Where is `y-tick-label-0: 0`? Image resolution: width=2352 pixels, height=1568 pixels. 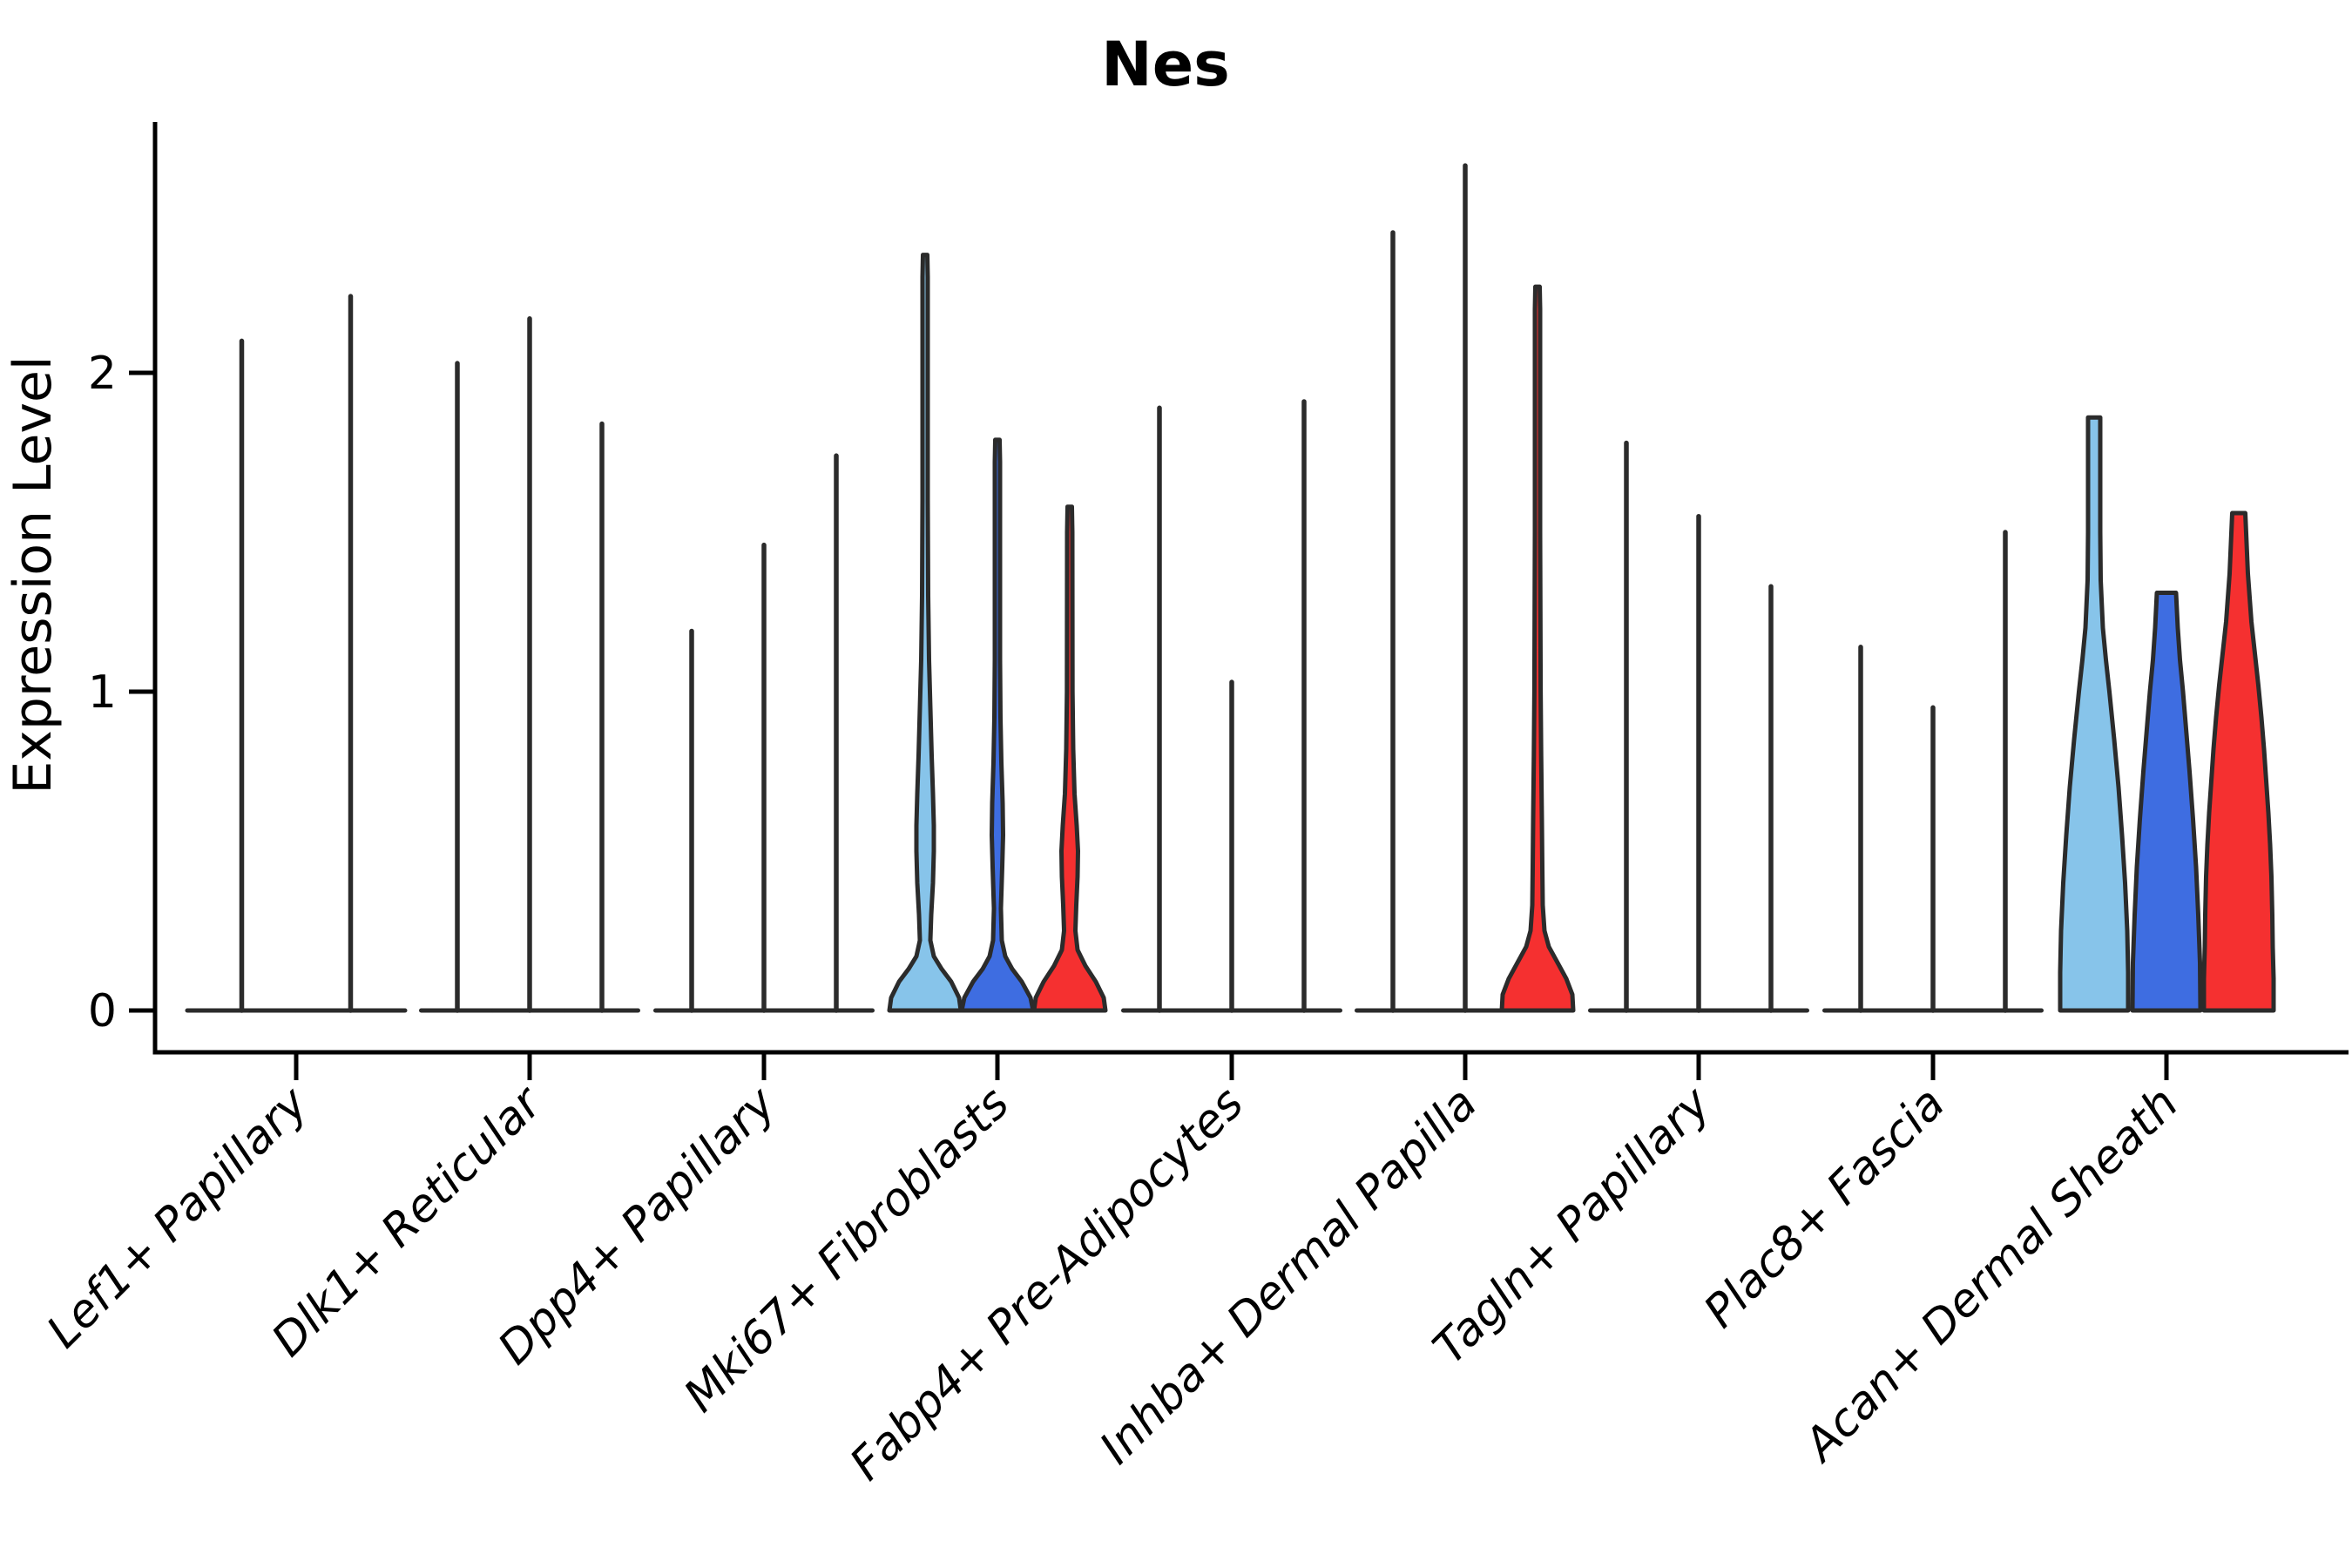
y-tick-label-0: 0 is located at coordinates (102, 1011).